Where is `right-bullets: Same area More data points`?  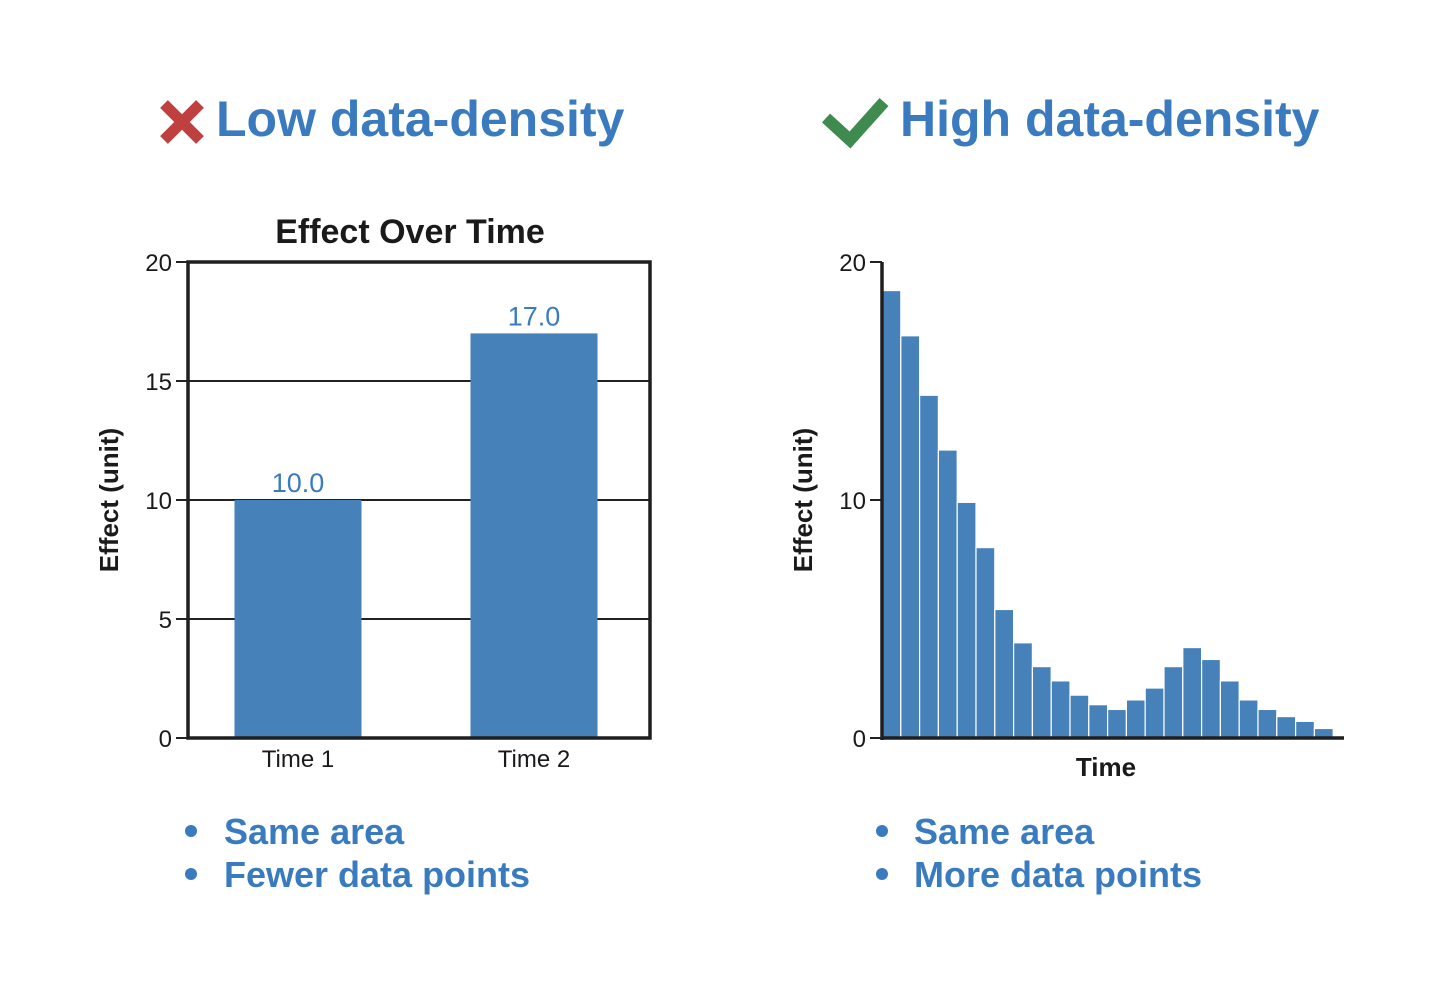
right-bullets: Same area More data points is located at coordinates (1039, 853).